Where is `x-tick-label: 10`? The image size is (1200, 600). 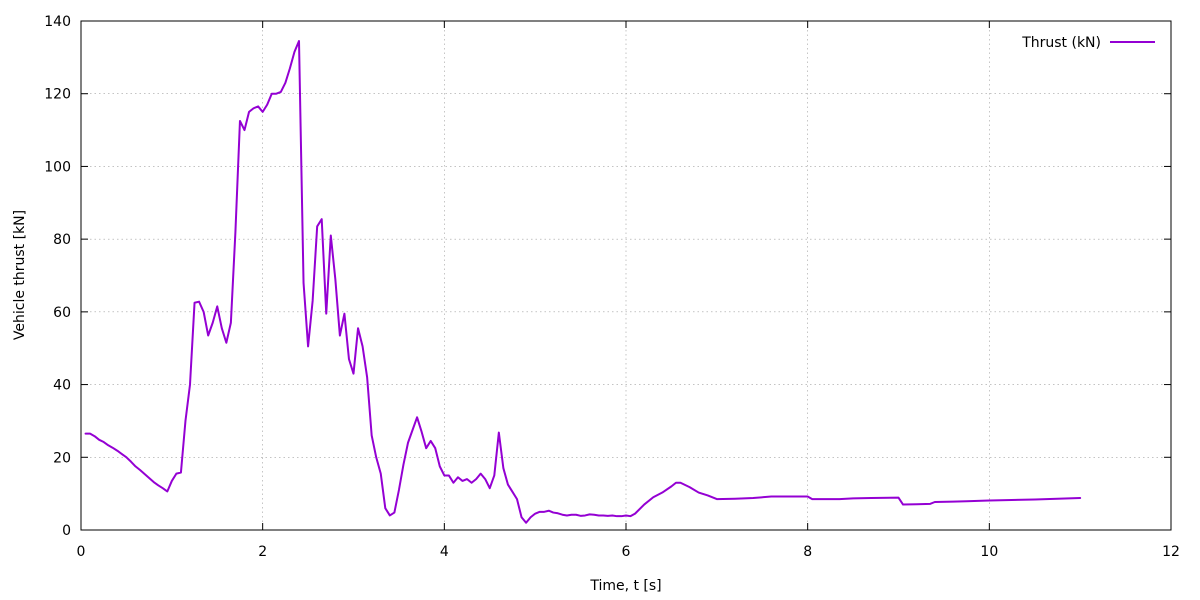
x-tick-label: 10 is located at coordinates (989, 552).